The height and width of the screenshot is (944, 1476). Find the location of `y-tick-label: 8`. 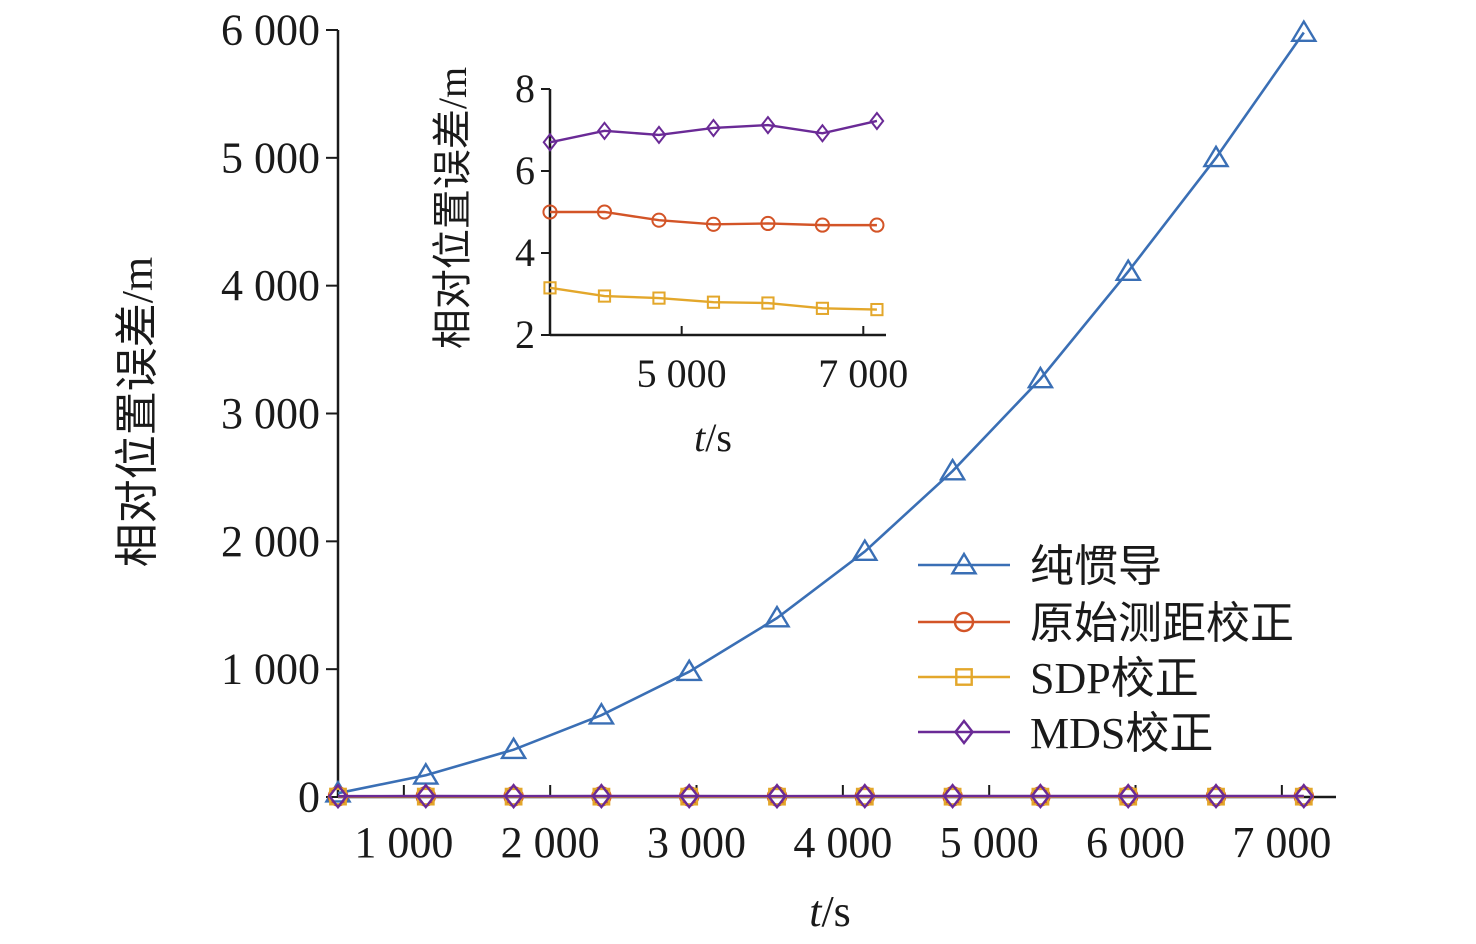

y-tick-label: 8 is located at coordinates (525, 88).